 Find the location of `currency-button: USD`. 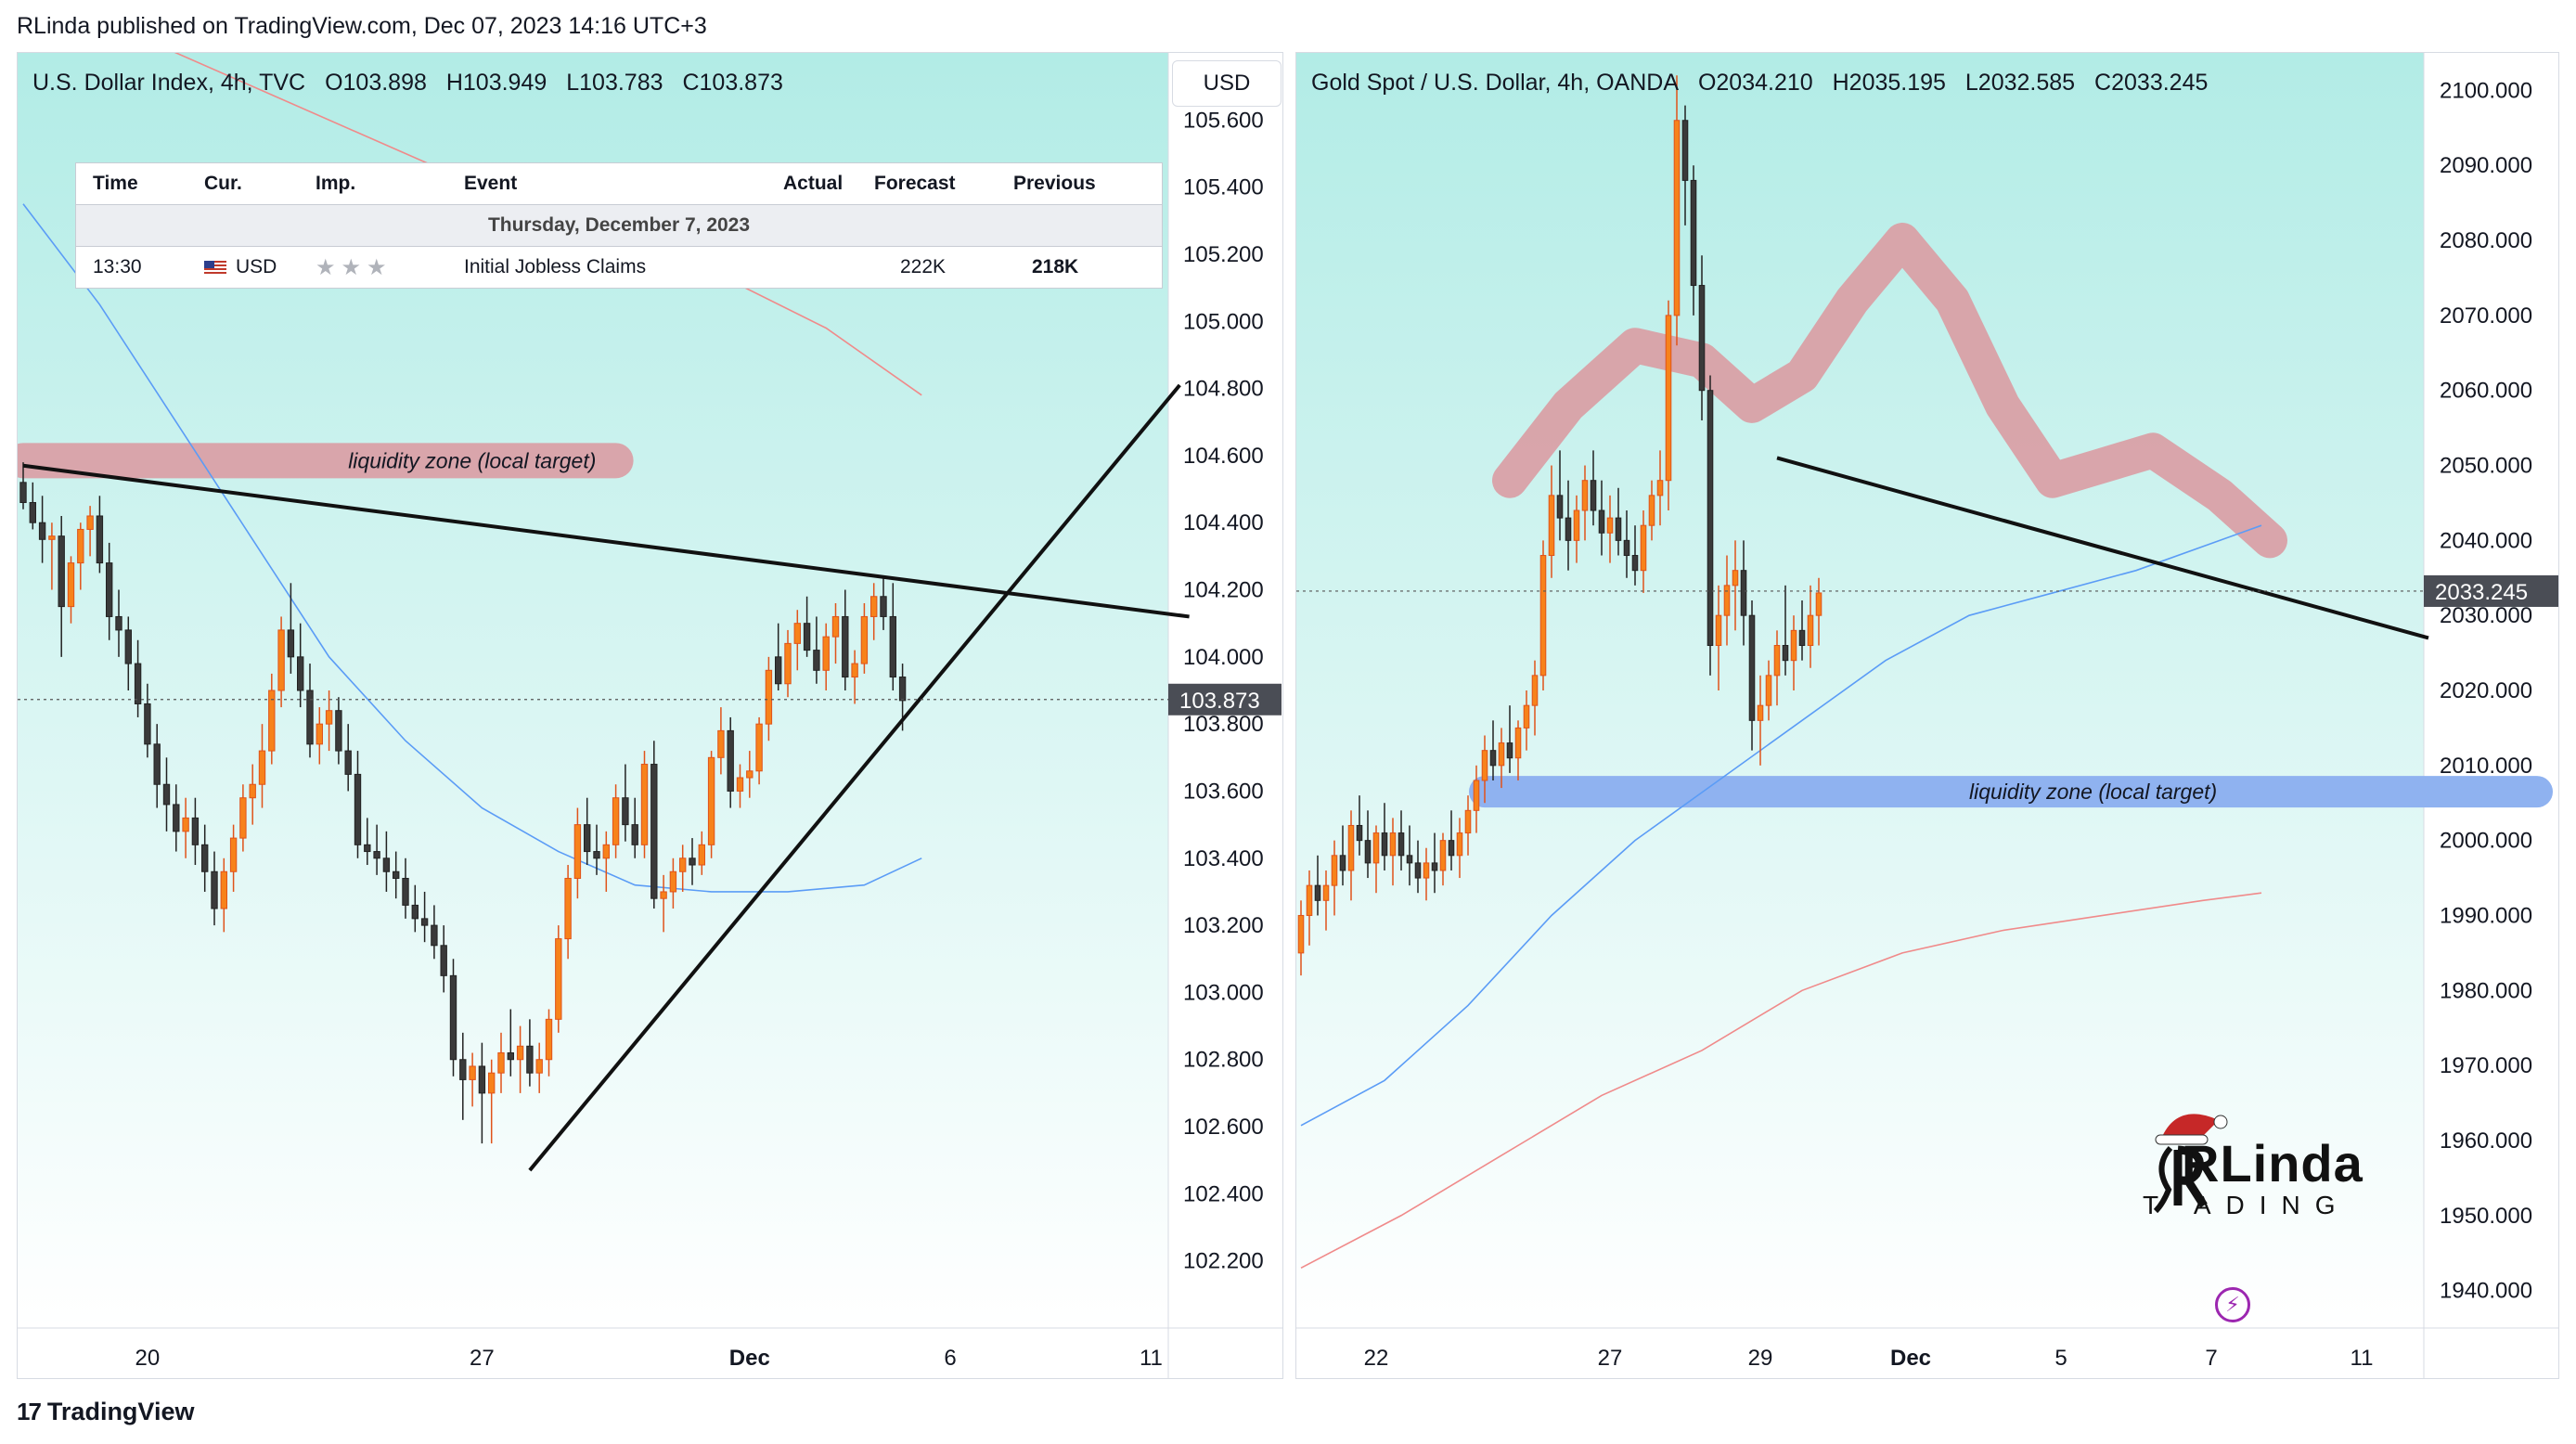

currency-button: USD is located at coordinates (1227, 83).